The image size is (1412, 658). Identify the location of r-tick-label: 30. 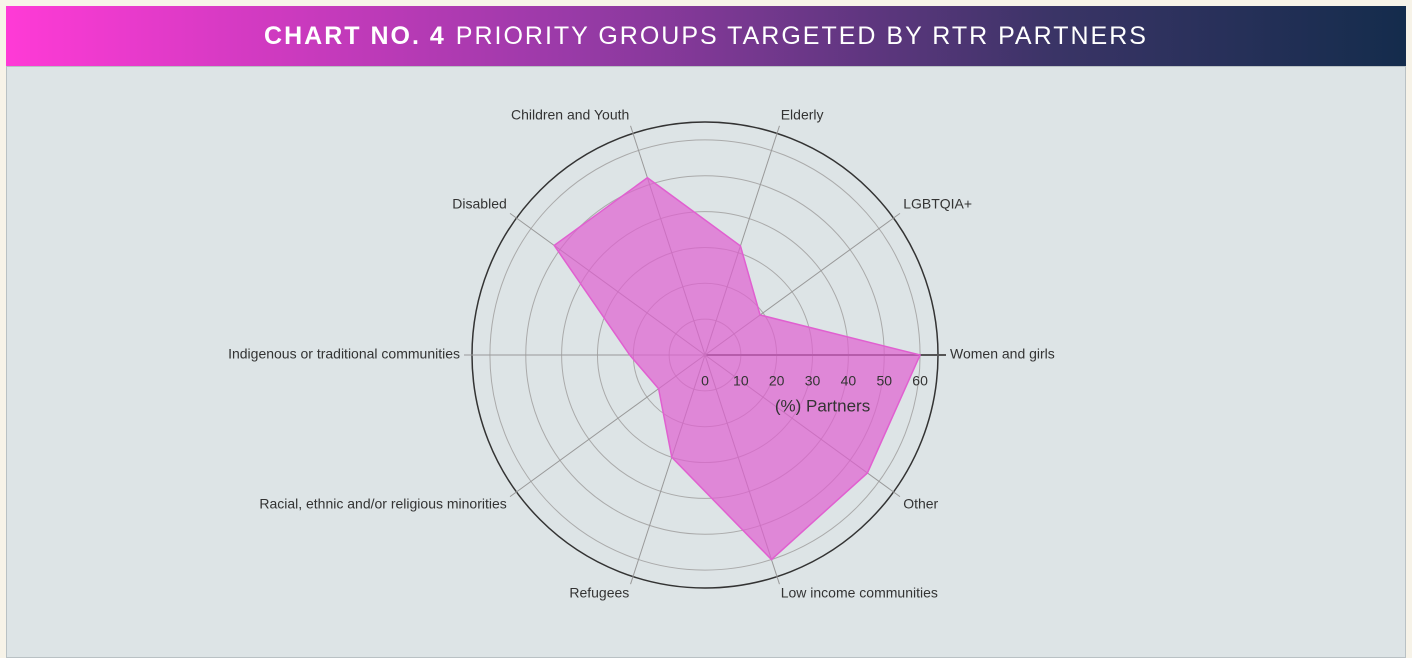
(813, 381).